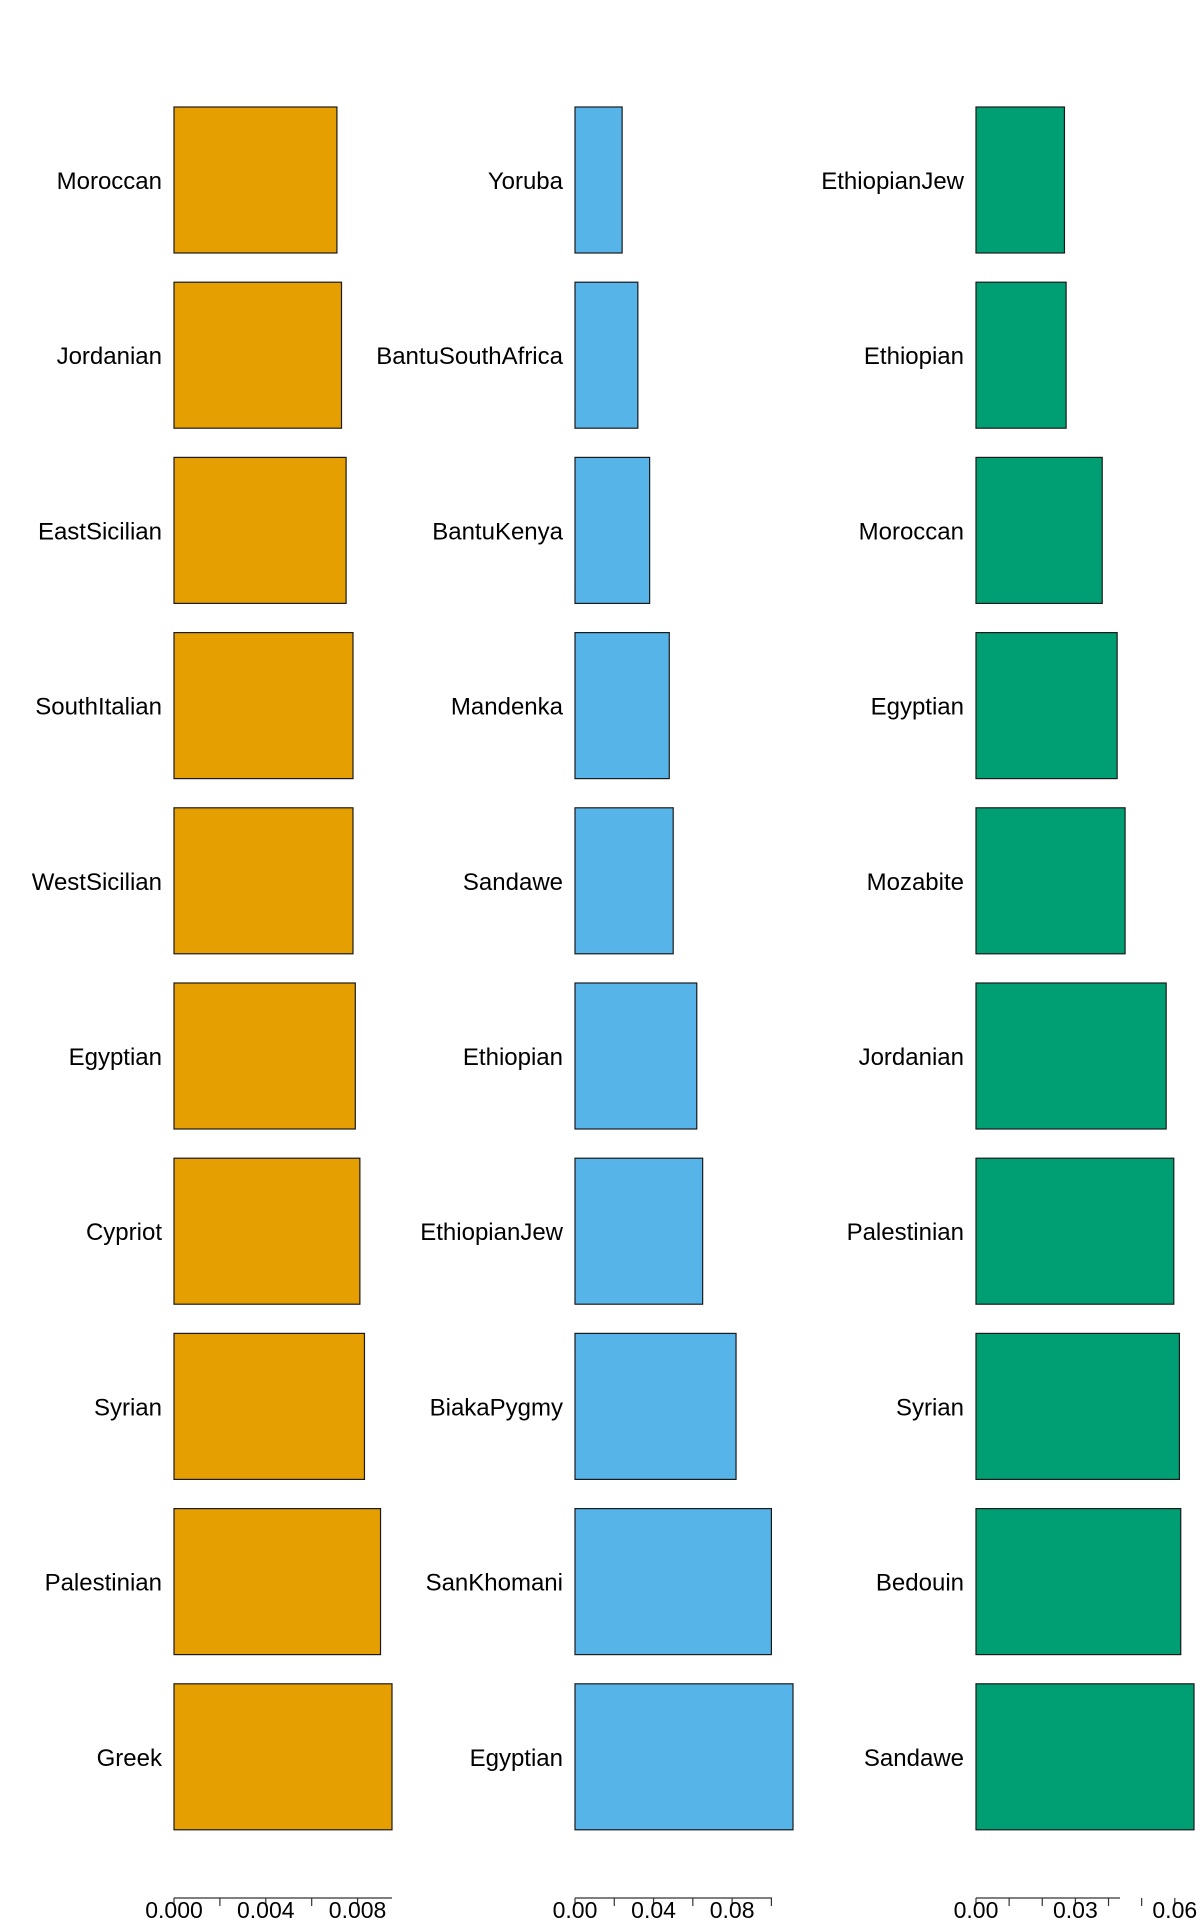 Image resolution: width=1200 pixels, height=1925 pixels. What do you see at coordinates (920, 1583) in the screenshot?
I see `category-label: Bedouin` at bounding box center [920, 1583].